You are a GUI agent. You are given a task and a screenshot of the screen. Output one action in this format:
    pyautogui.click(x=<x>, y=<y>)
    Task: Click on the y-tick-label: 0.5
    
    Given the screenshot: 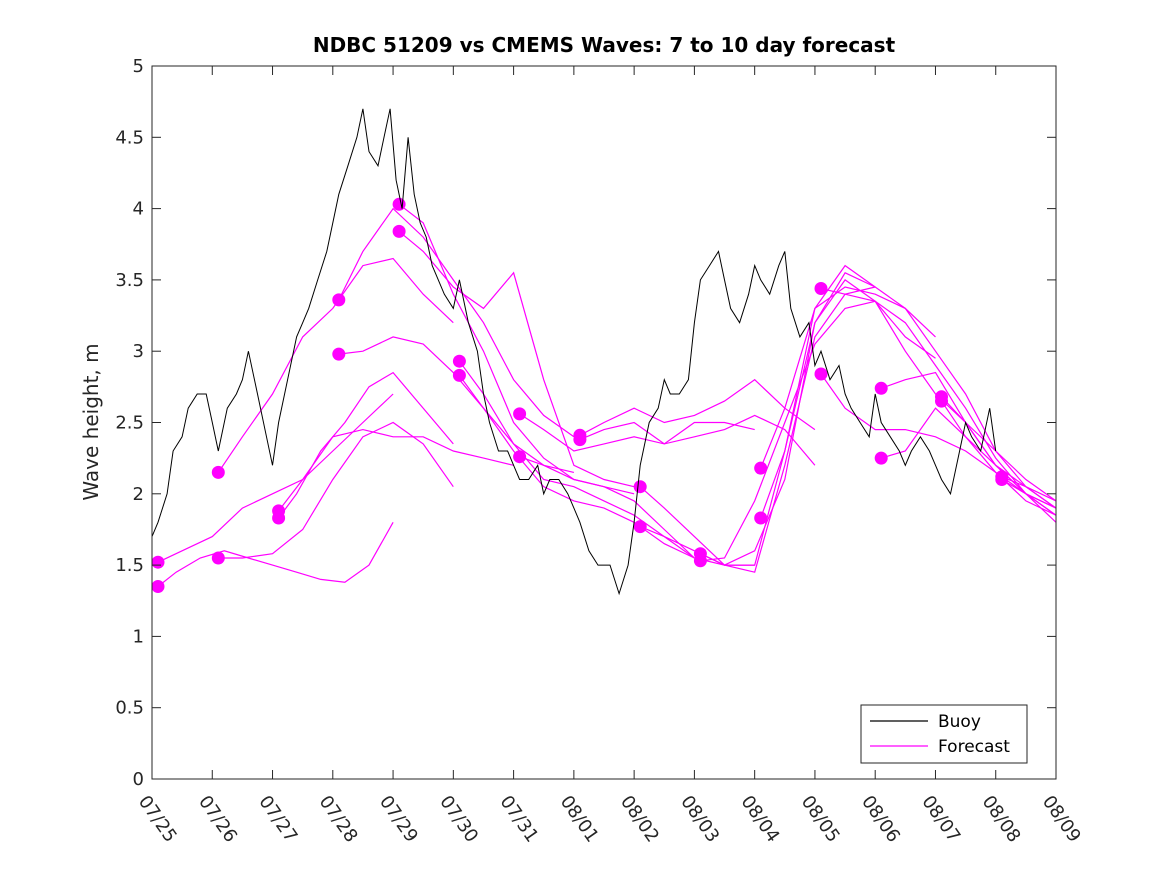 What is the action you would take?
    pyautogui.click(x=129, y=708)
    